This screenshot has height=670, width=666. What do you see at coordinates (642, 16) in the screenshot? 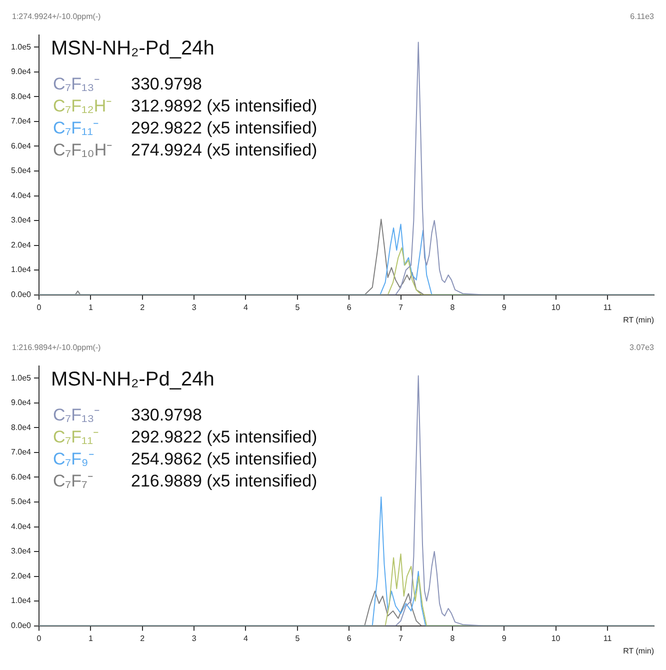
I see `text: 6.11e3` at bounding box center [642, 16].